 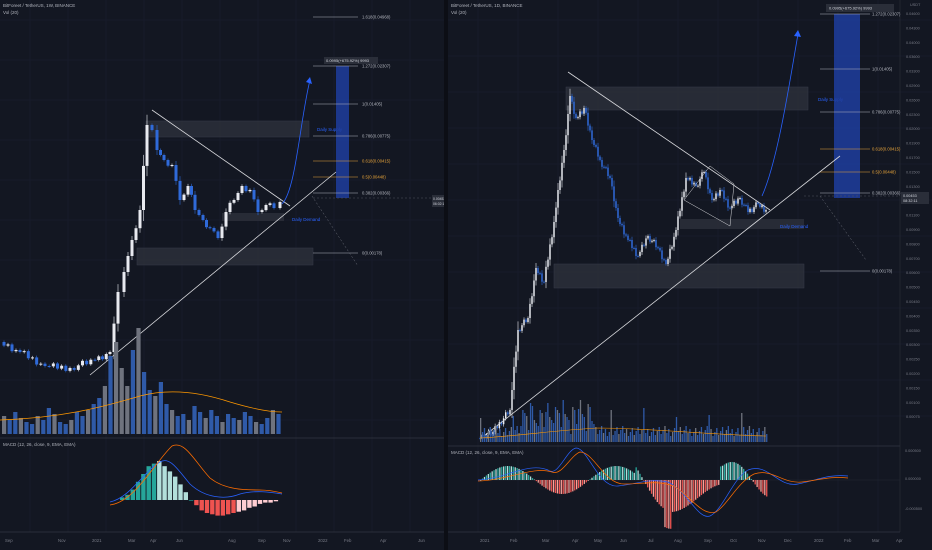 I want to click on price-axis-tick: 0.00075, so click(x=913, y=417).